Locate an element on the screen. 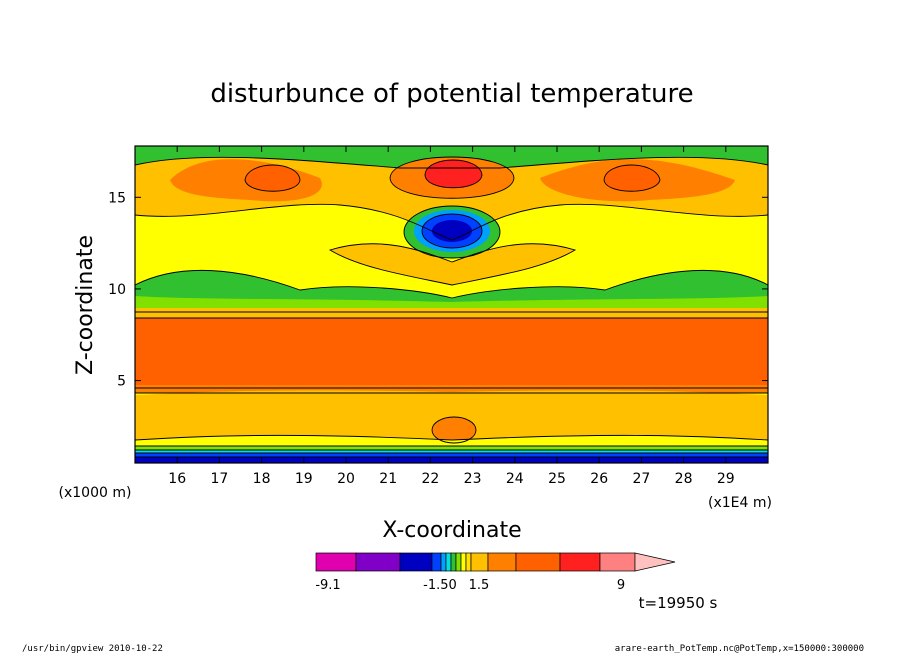  time-label: t=19950 s is located at coordinates (678, 603).